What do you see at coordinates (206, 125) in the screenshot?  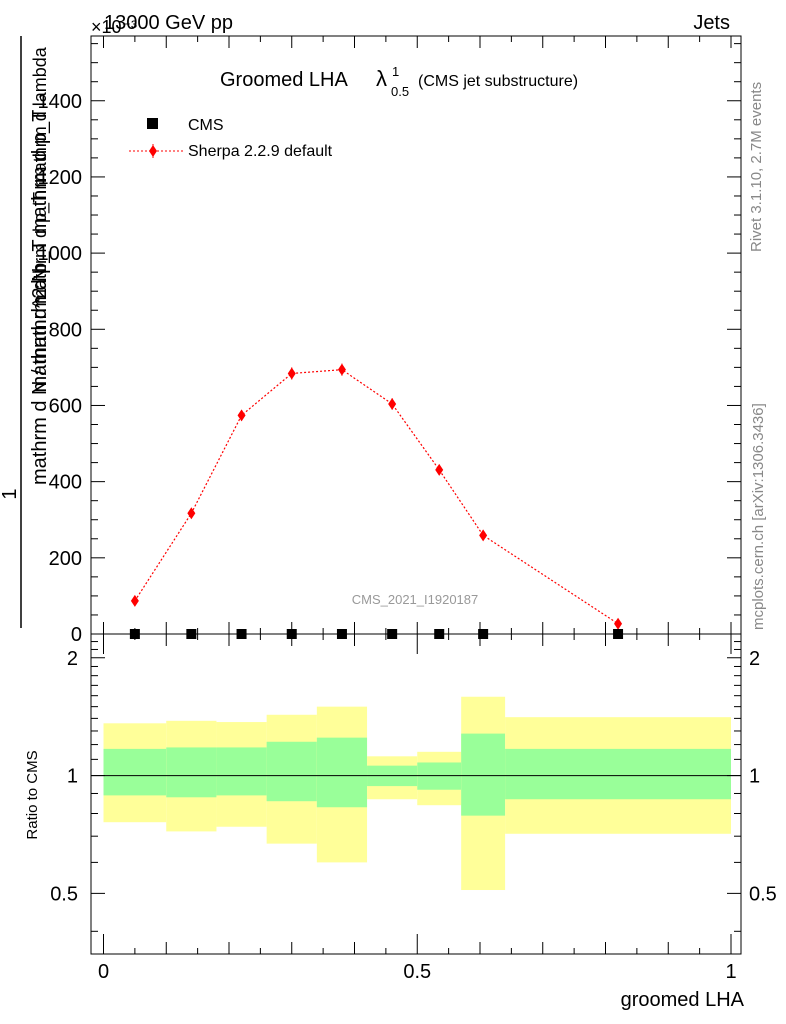 I see `legend-cms-label: CMS` at bounding box center [206, 125].